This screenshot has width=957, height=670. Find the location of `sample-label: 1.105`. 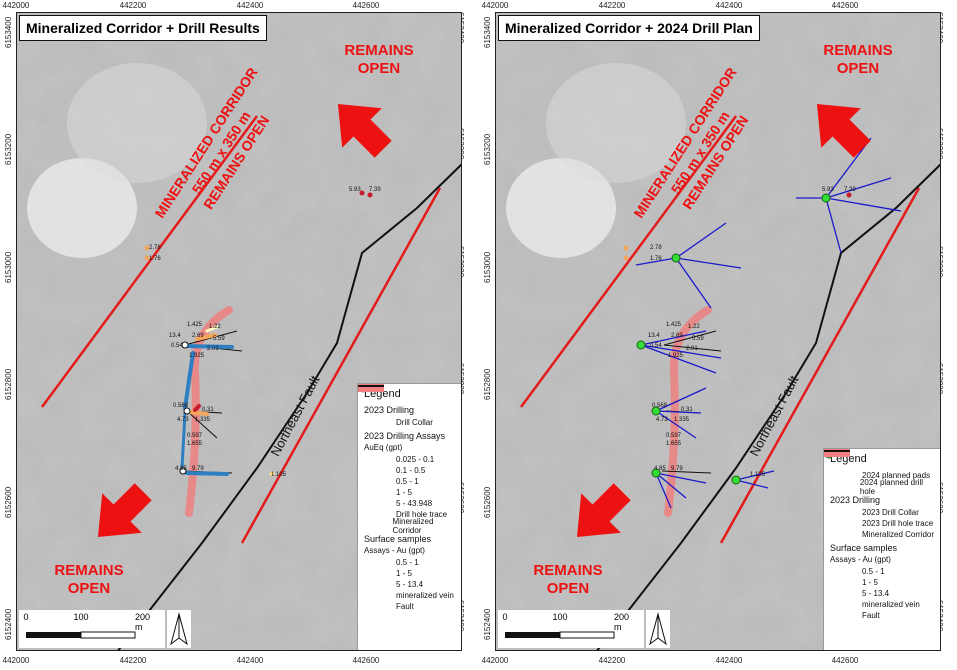

sample-label: 1.105 is located at coordinates (758, 475).